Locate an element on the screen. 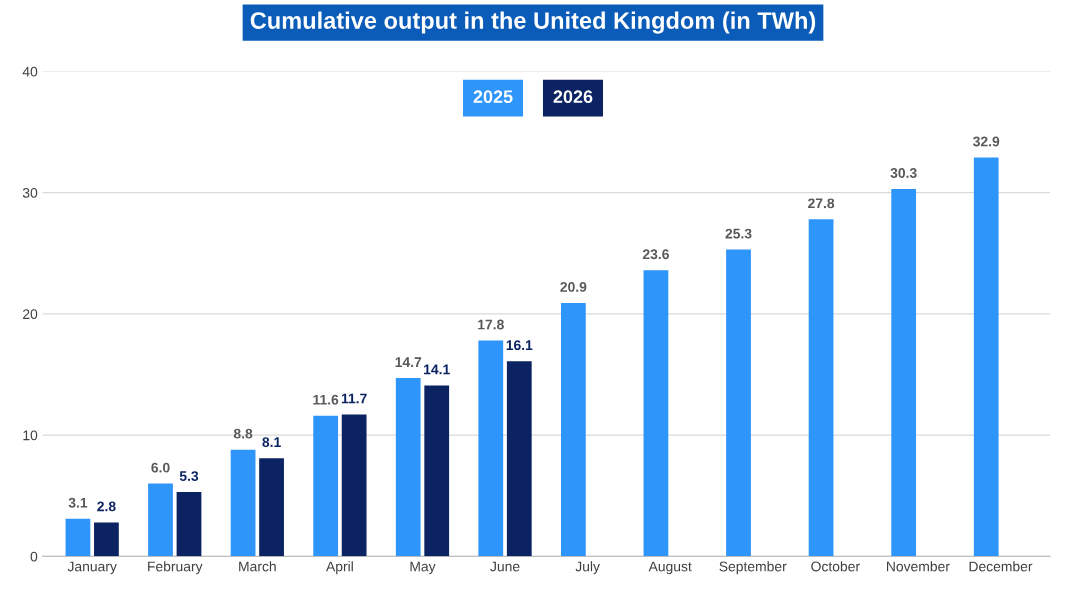 The width and height of the screenshot is (1066, 595). data-label: 32.9 is located at coordinates (986, 141).